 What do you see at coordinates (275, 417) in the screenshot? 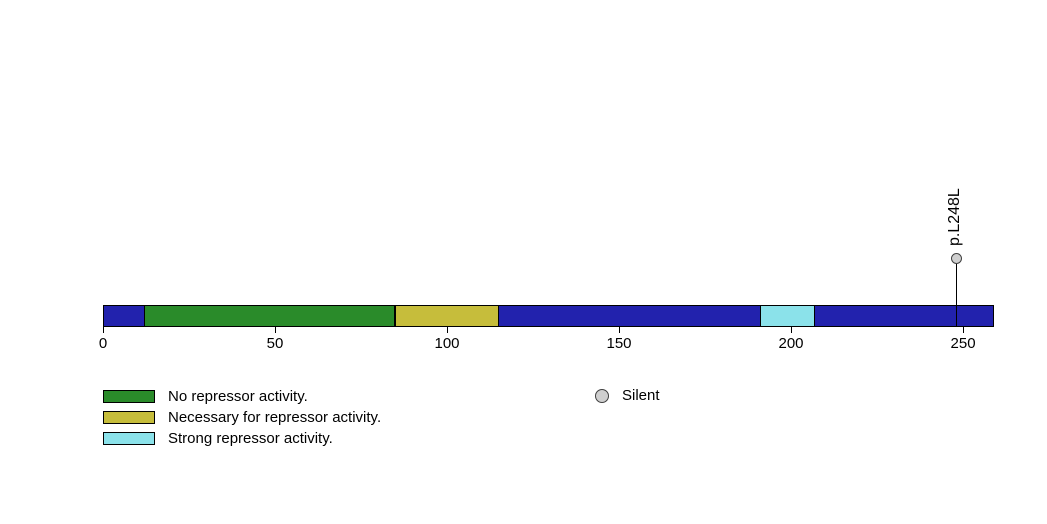
I see `legend-label: Necessary for repressor activity.` at bounding box center [275, 417].